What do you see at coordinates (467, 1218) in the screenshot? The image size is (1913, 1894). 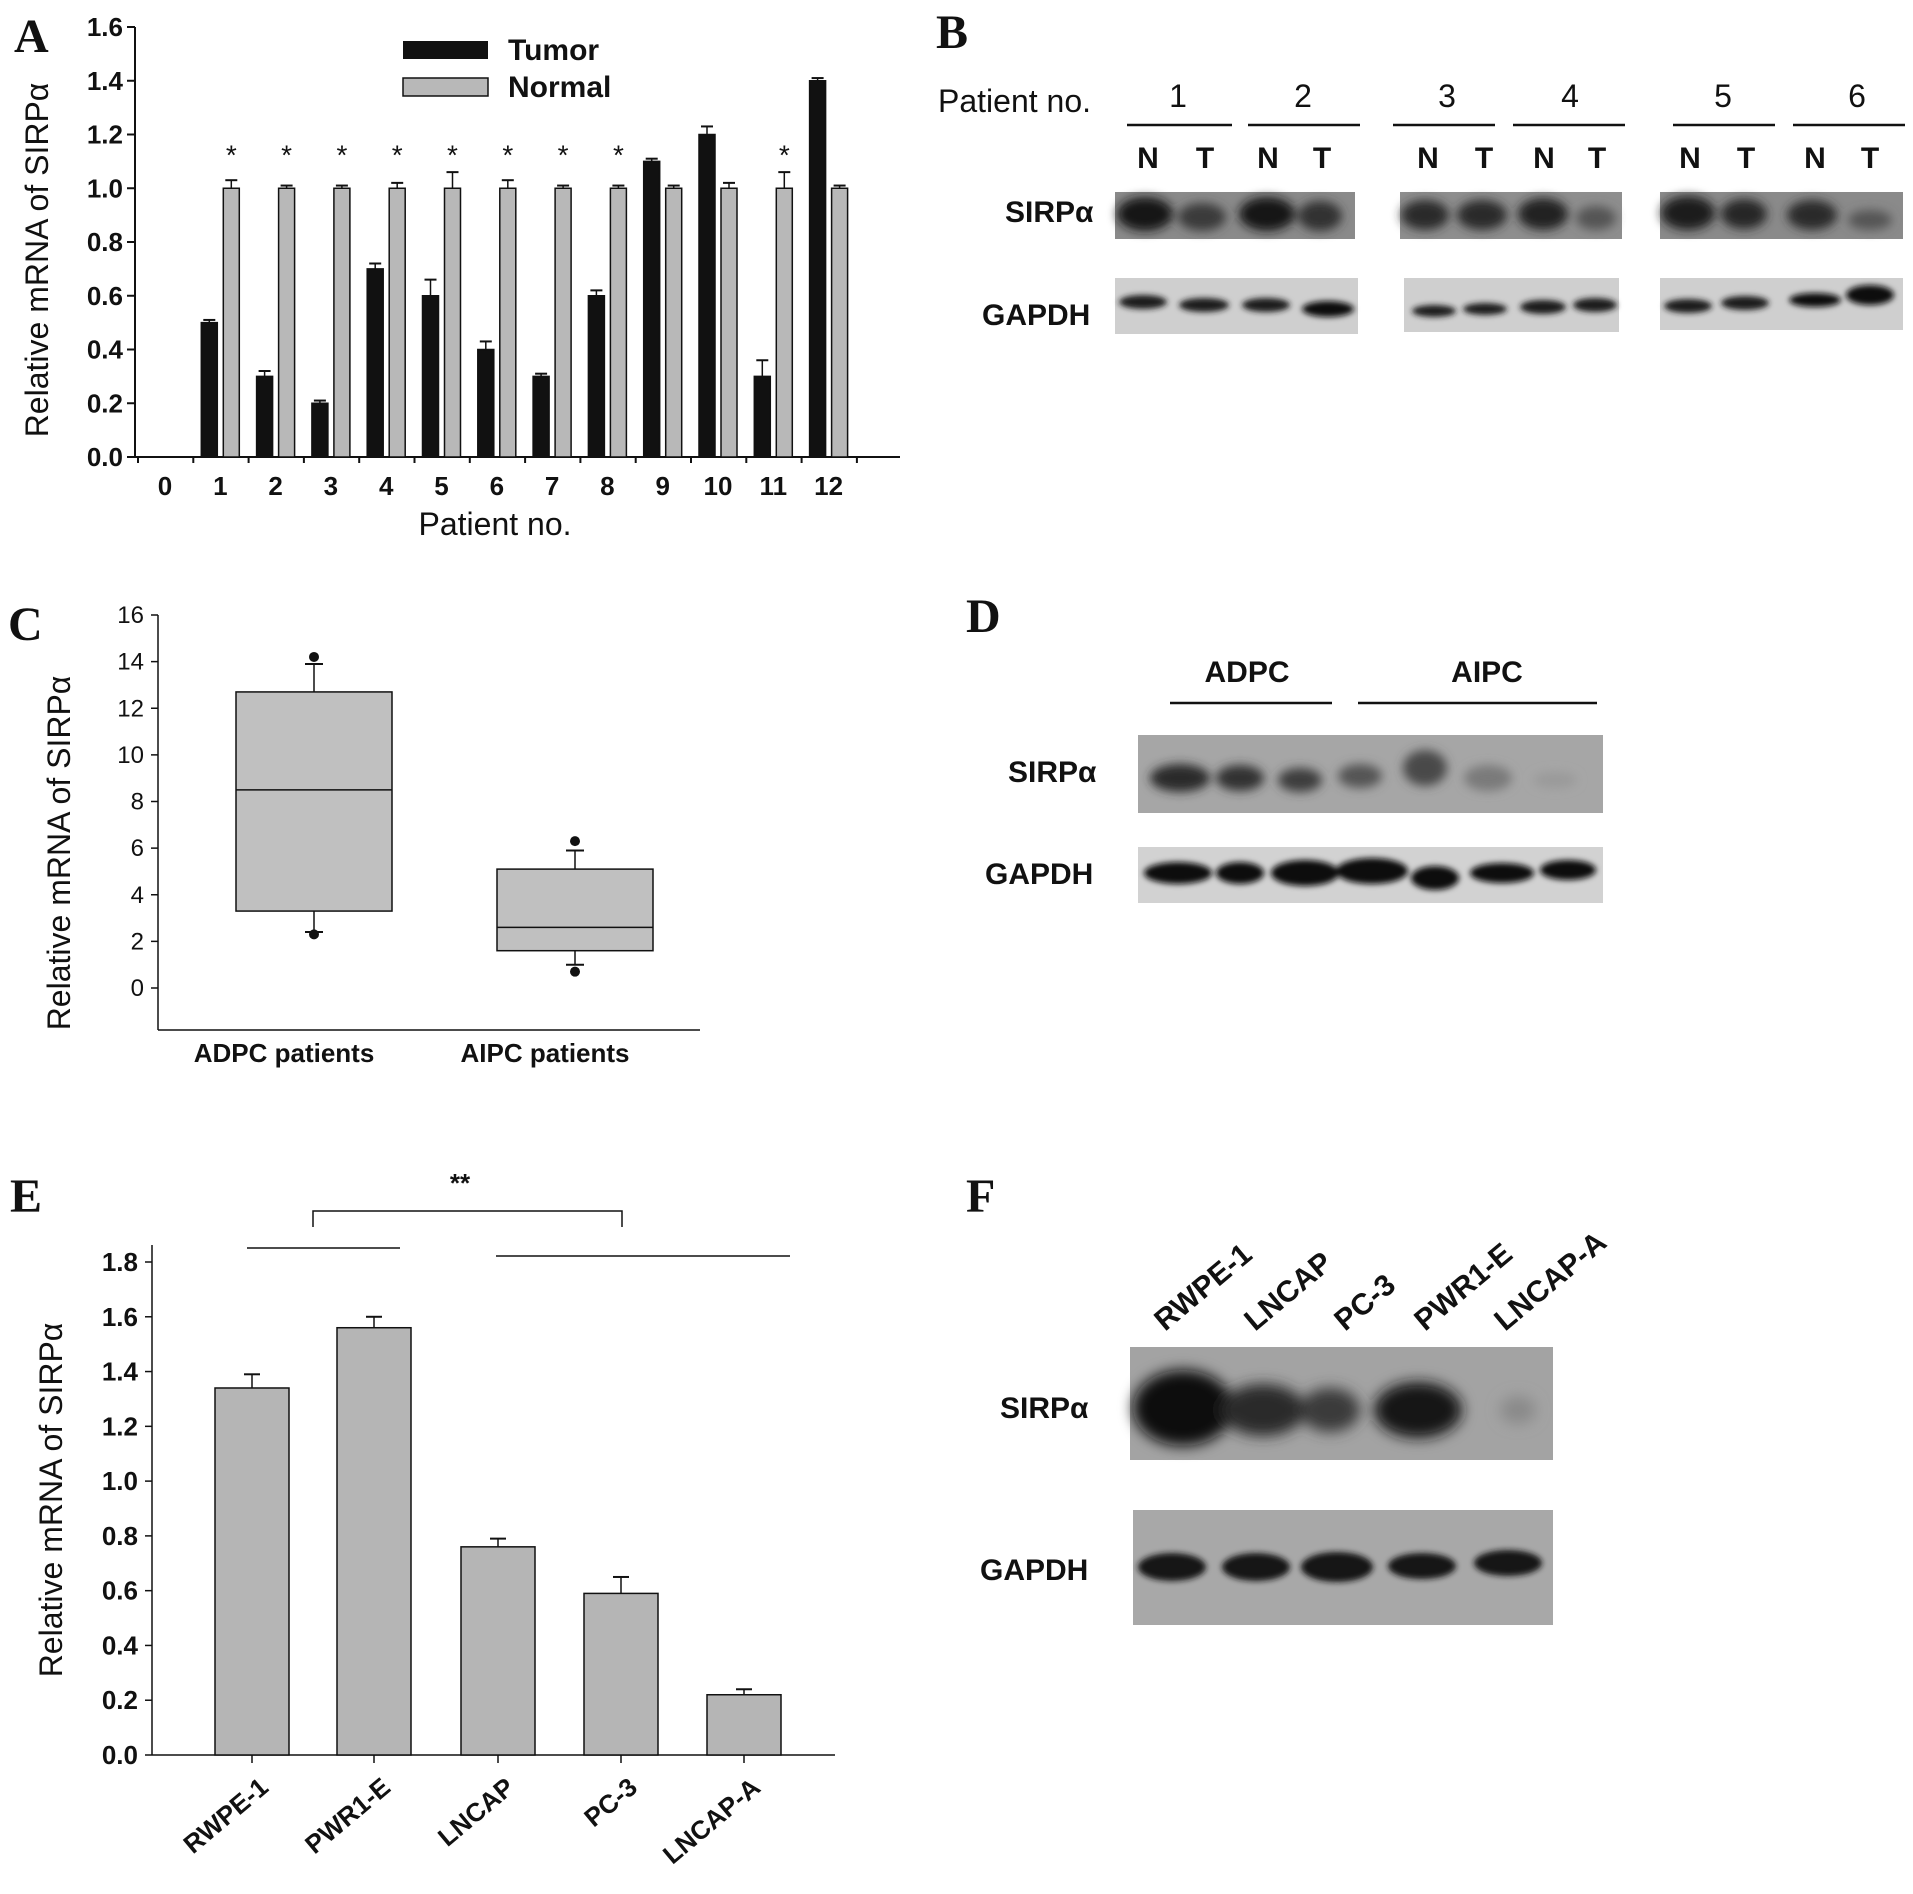 I see `panel-e-significance-bracket` at bounding box center [467, 1218].